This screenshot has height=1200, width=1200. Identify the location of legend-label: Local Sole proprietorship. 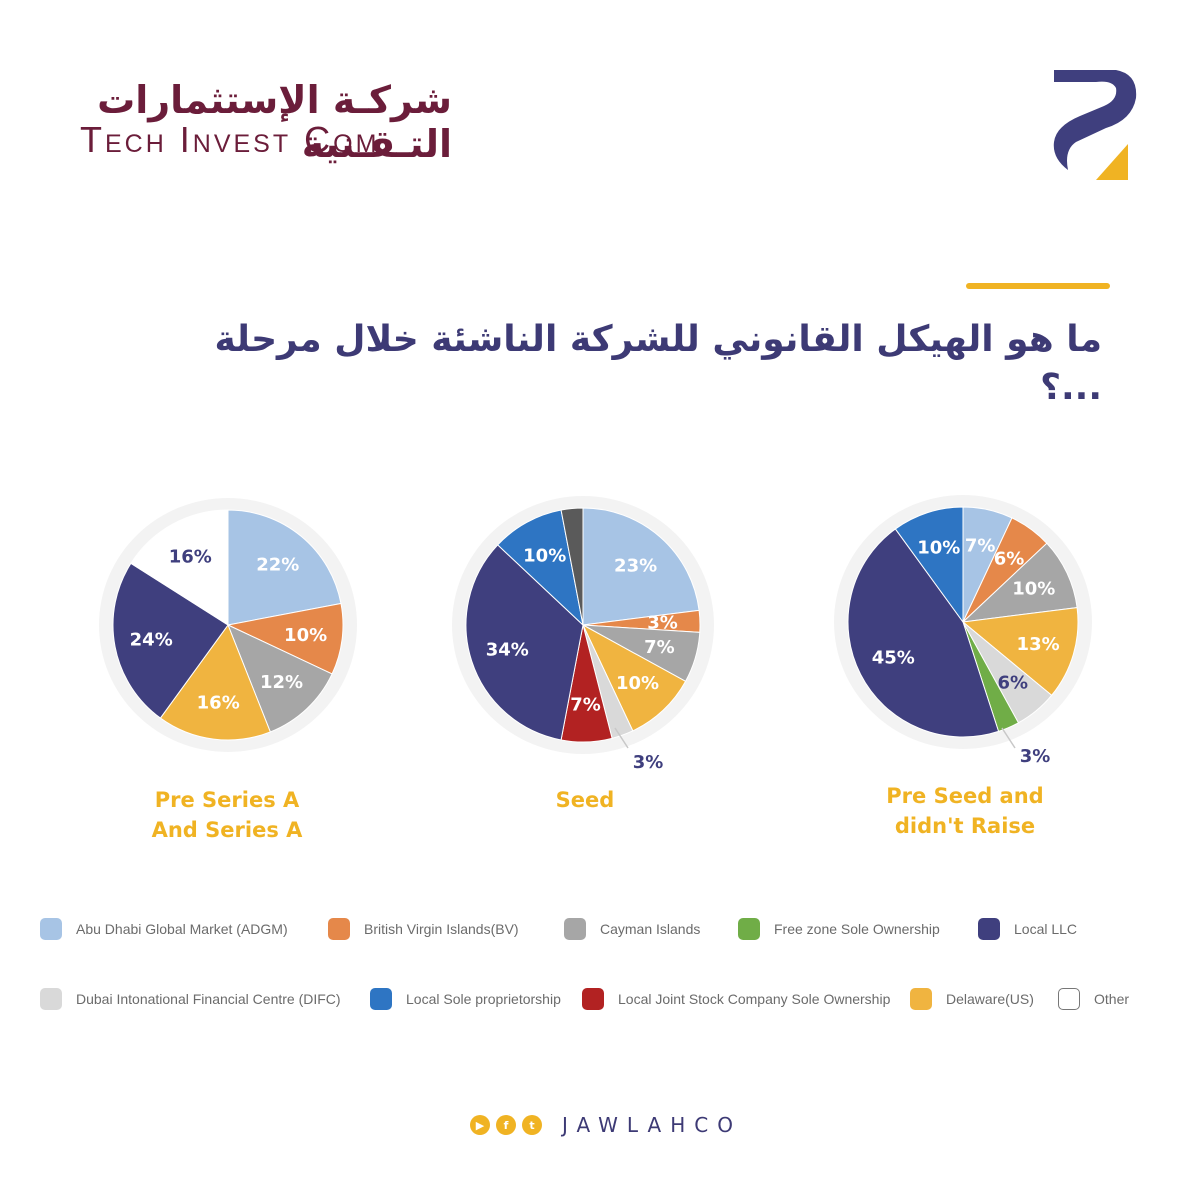
(483, 999).